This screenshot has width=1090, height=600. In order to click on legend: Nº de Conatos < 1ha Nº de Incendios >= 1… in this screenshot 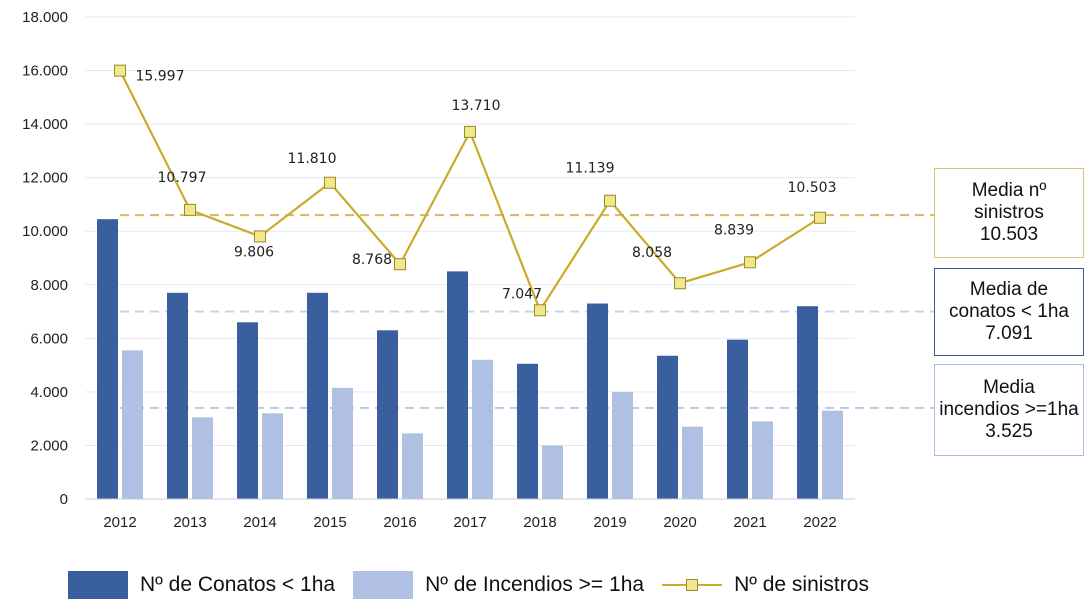, I will do `click(477, 585)`.